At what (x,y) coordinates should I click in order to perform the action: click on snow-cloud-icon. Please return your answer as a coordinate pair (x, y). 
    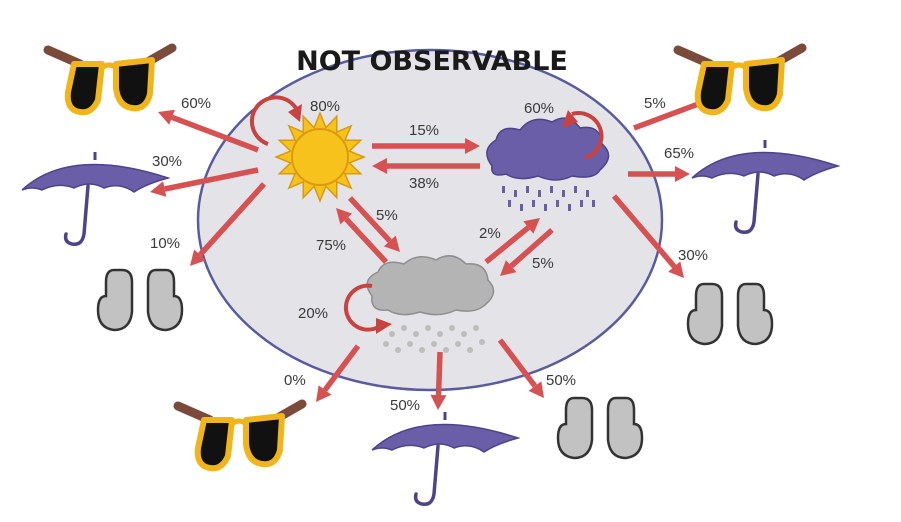
    Looking at the image, I should click on (430, 304).